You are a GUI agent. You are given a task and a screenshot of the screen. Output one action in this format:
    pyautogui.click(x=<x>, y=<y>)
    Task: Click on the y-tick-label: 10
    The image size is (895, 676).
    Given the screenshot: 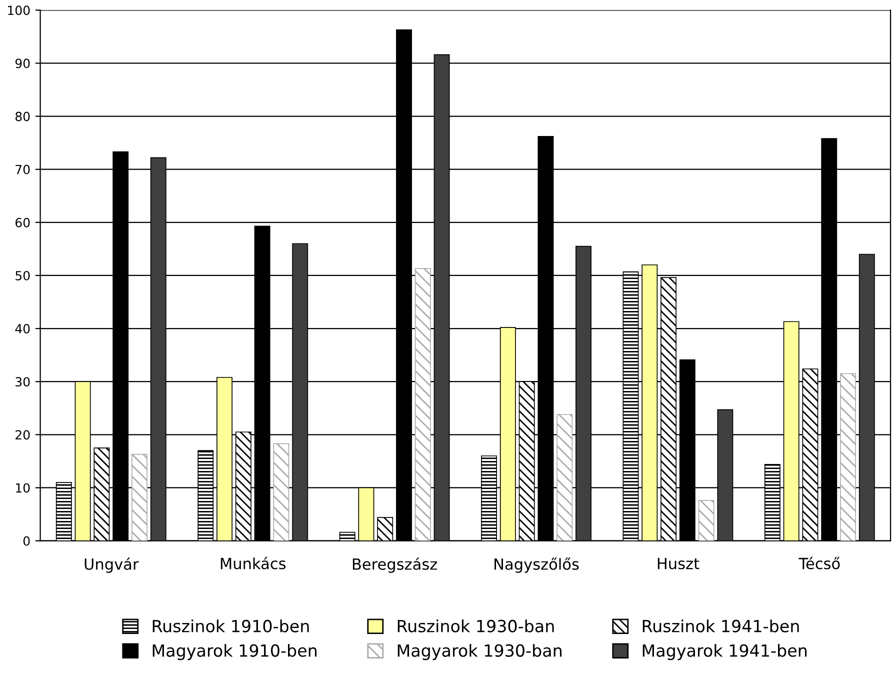 What is the action you would take?
    pyautogui.click(x=23, y=488)
    